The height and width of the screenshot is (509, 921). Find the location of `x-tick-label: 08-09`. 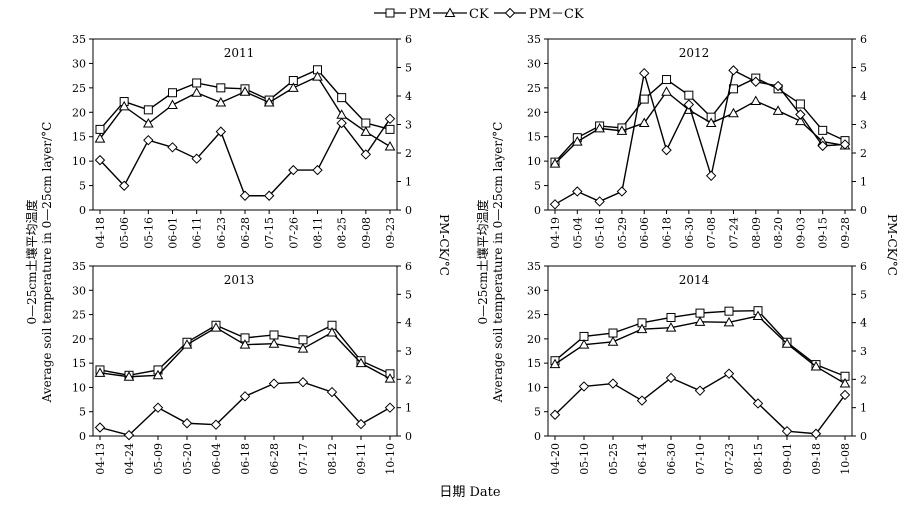

x-tick-label: 08-09 is located at coordinates (756, 233).